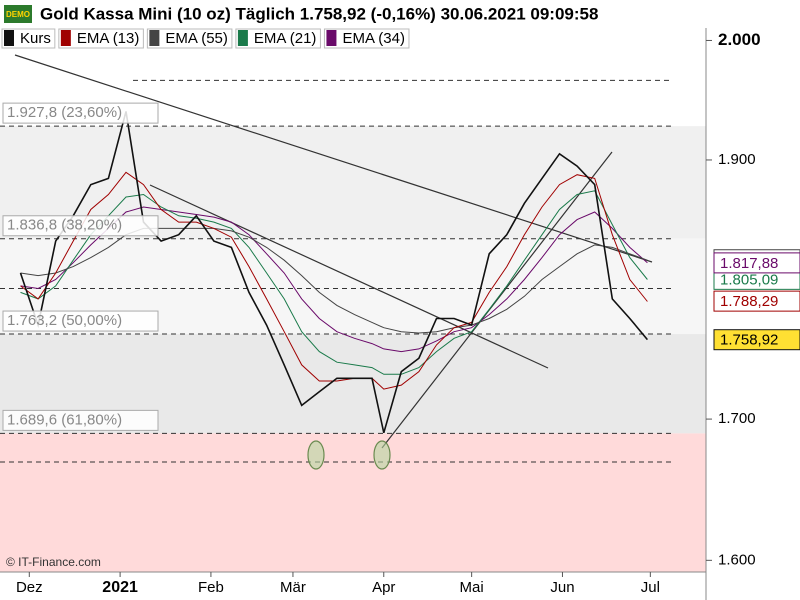  I want to click on fib-label: 1.689,6 (61,80%), so click(64, 419).